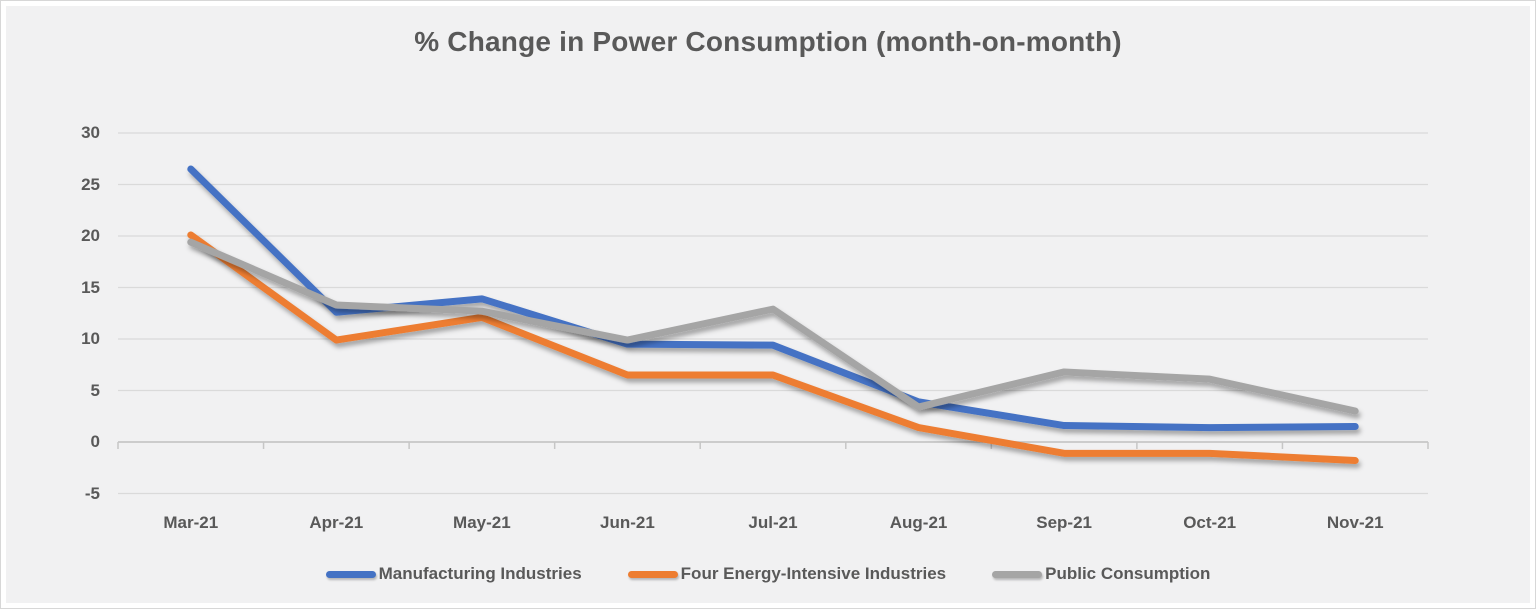 This screenshot has height=609, width=1536. Describe the element at coordinates (1128, 573) in the screenshot. I see `legend-label: Public Consumption` at that location.